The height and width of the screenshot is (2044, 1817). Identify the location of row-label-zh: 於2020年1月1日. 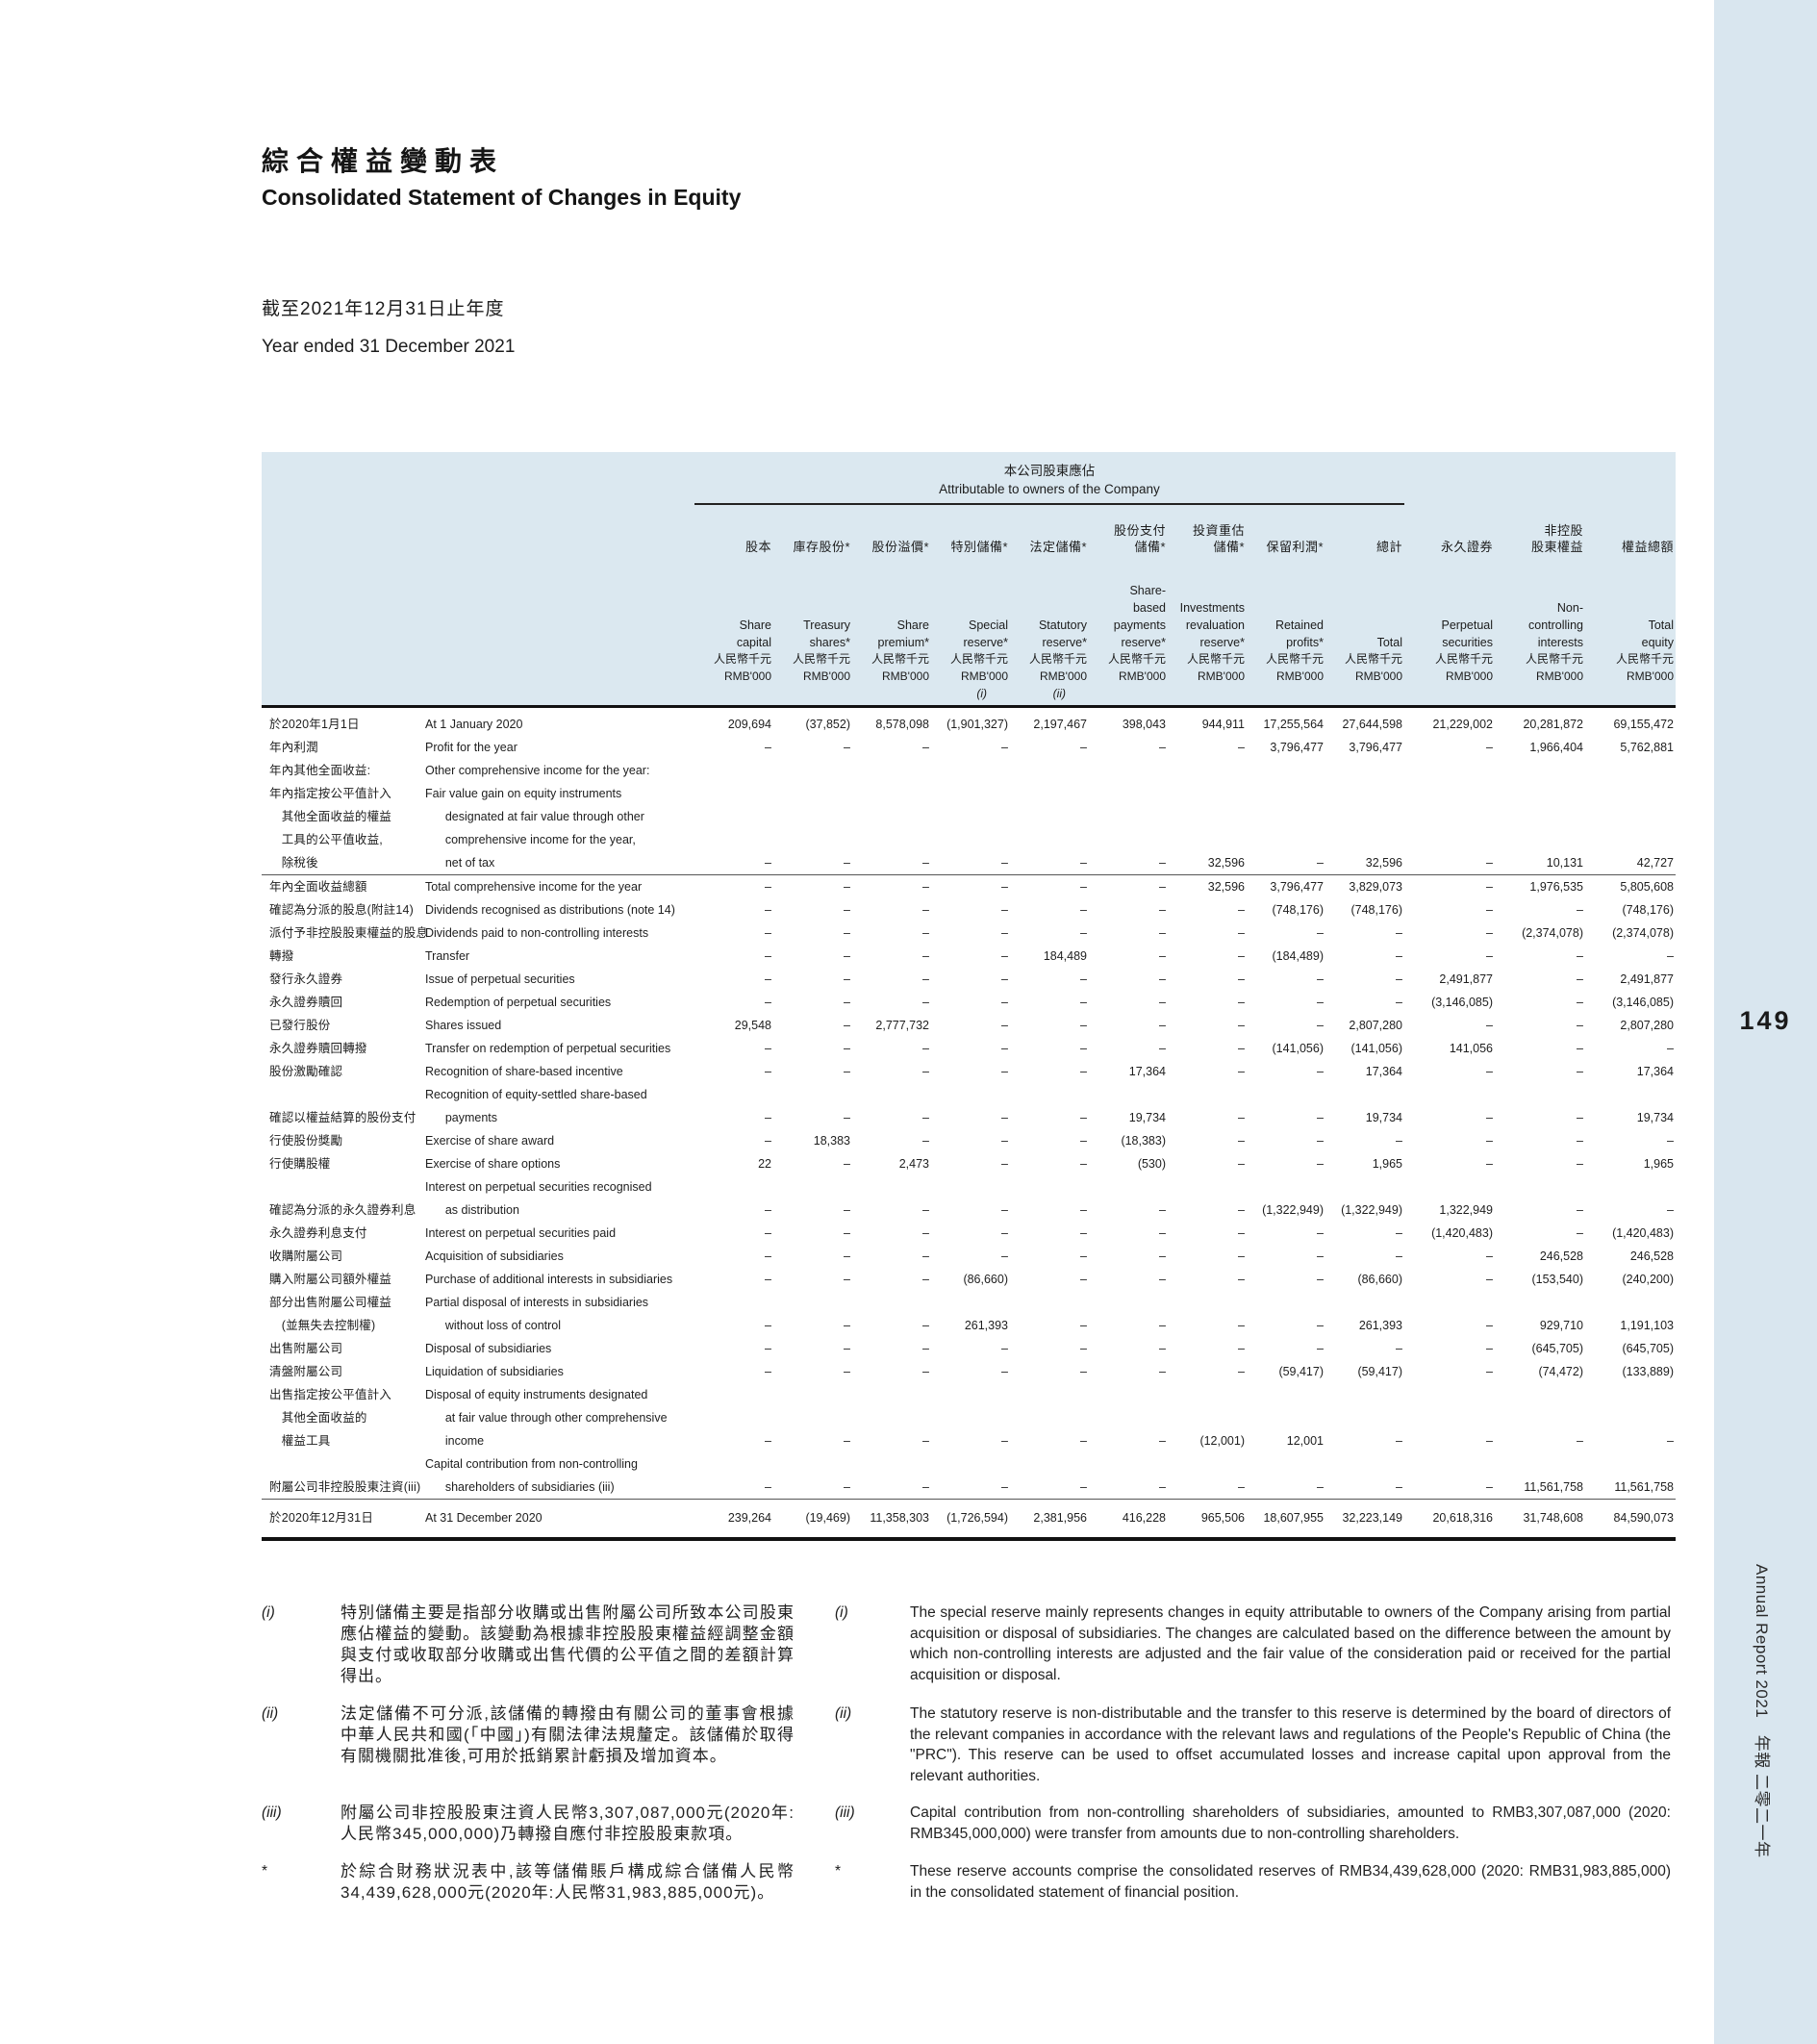
(344, 721).